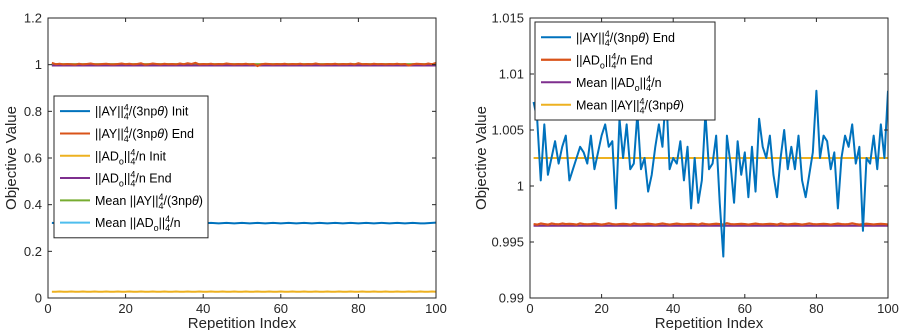 The image size is (901, 330). What do you see at coordinates (131, 156) in the screenshot?
I see `legend-label: ||ADo||4 4/n Init` at bounding box center [131, 156].